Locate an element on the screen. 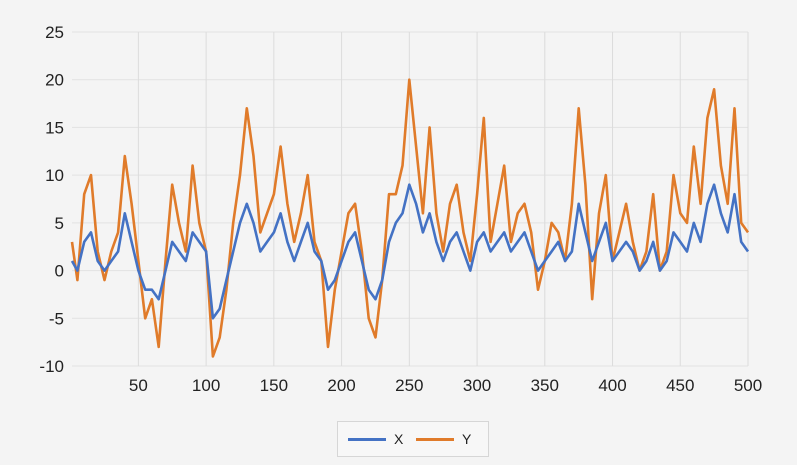 The width and height of the screenshot is (797, 465). x-tick-label: 300 is located at coordinates (477, 385).